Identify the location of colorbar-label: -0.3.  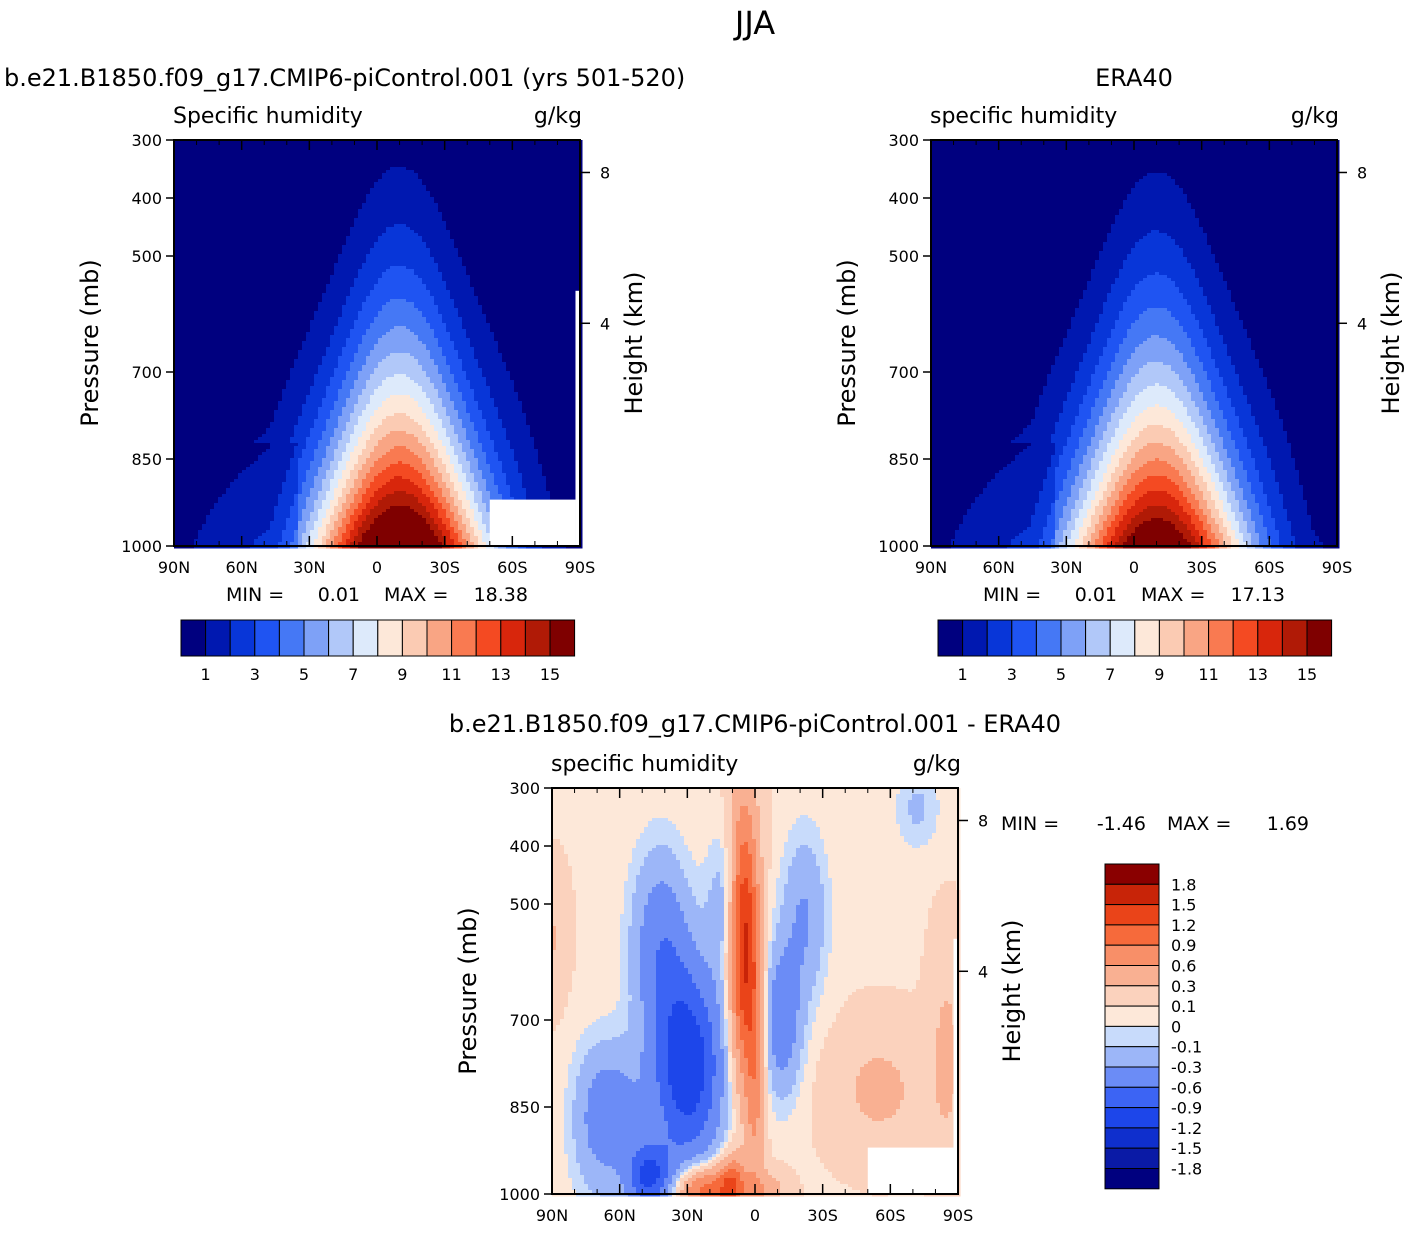
(1186, 1067).